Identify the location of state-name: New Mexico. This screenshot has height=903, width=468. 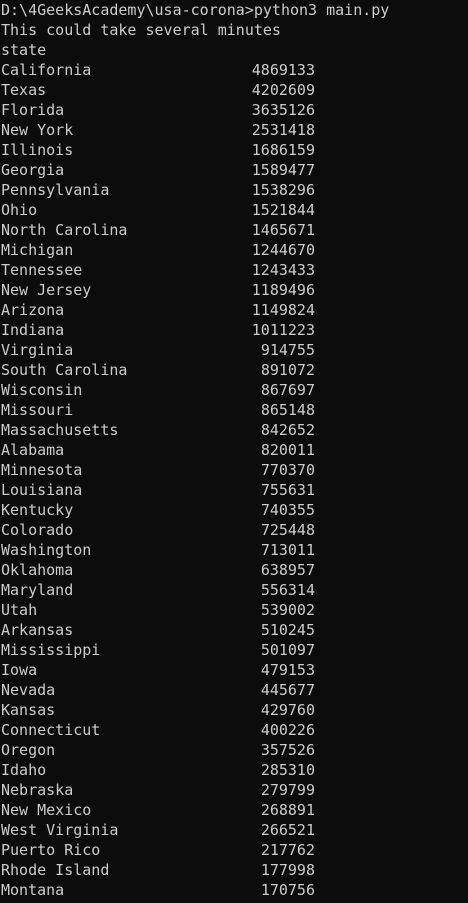
(46, 810).